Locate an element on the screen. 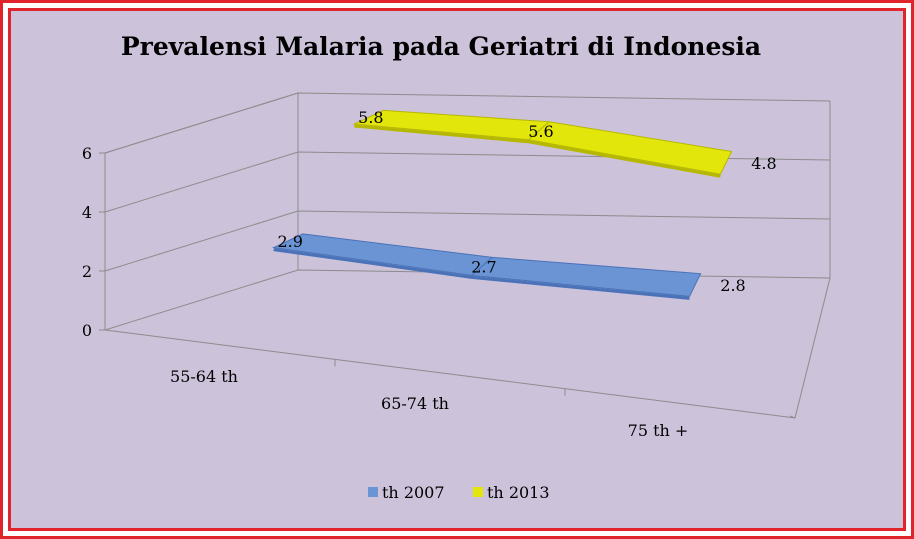 This screenshot has height=539, width=914. x-category-label: 75 th + is located at coordinates (658, 430).